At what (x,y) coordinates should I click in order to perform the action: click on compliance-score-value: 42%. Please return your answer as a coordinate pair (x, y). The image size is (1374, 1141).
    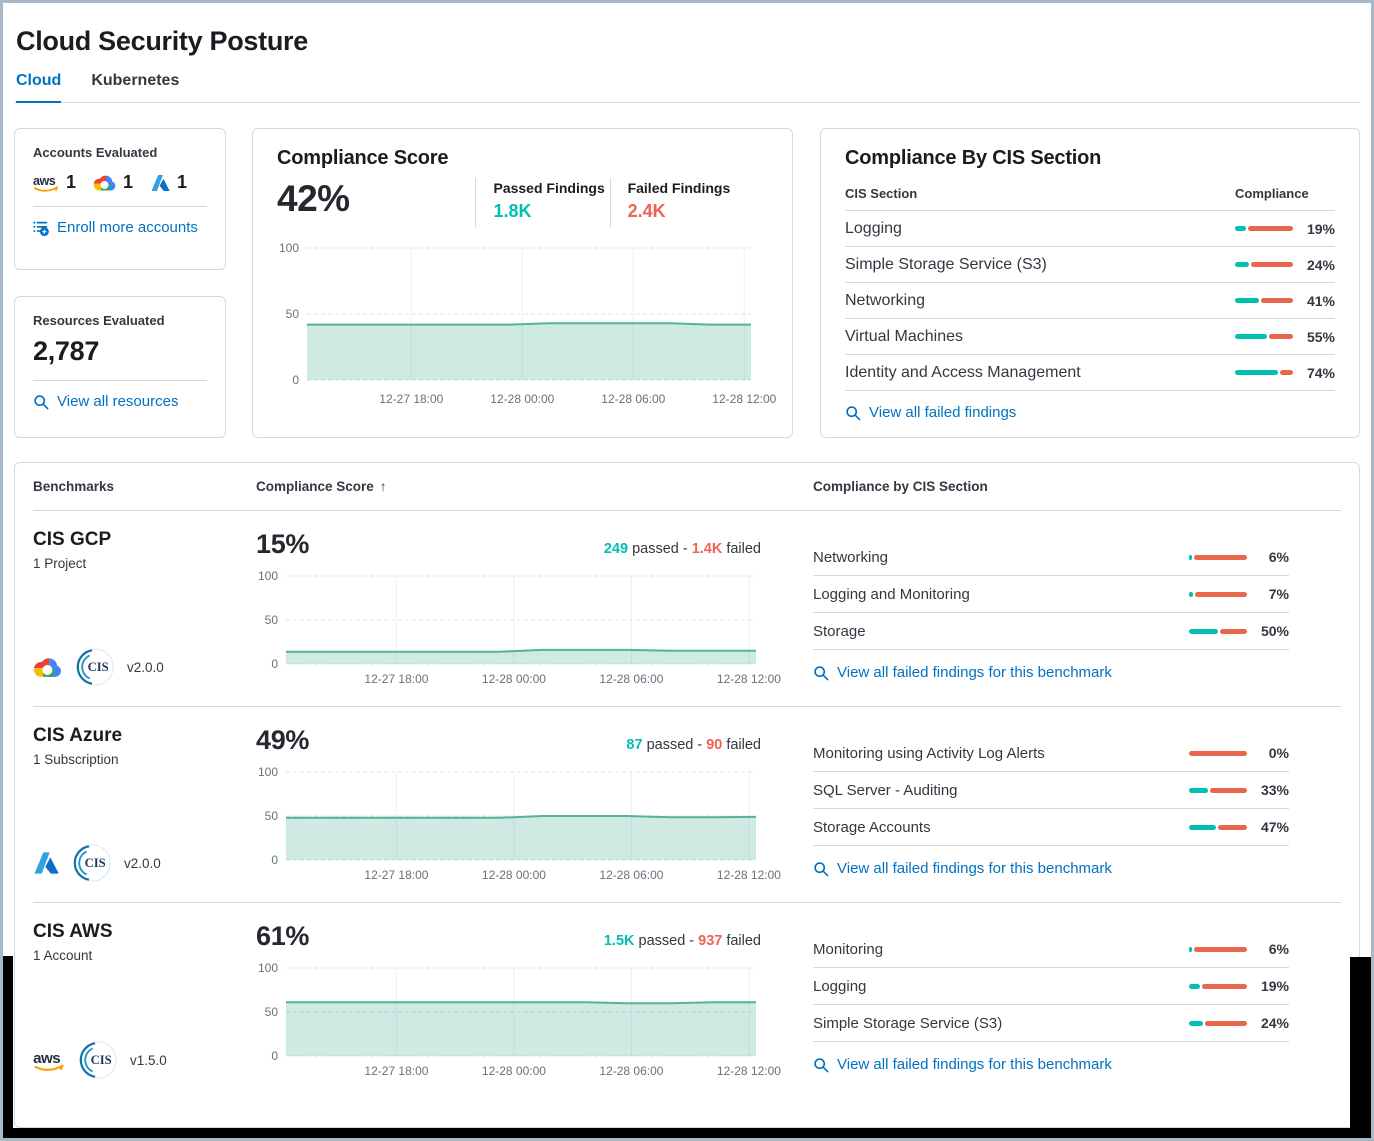
    Looking at the image, I should click on (313, 198).